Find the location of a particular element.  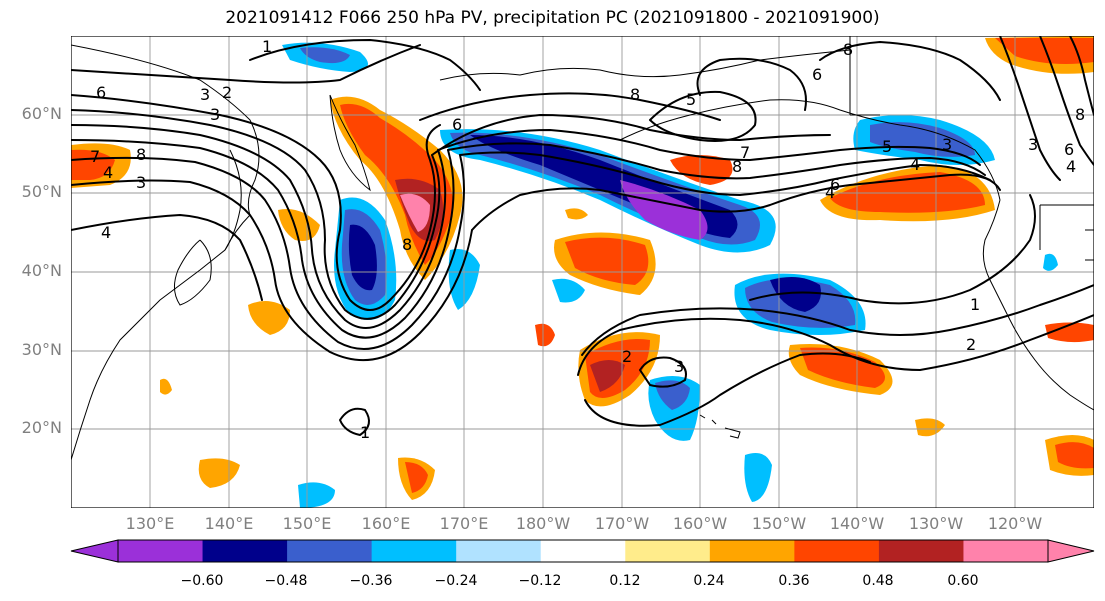

colorbar-tick-label: 0.60 is located at coordinates (963, 581).